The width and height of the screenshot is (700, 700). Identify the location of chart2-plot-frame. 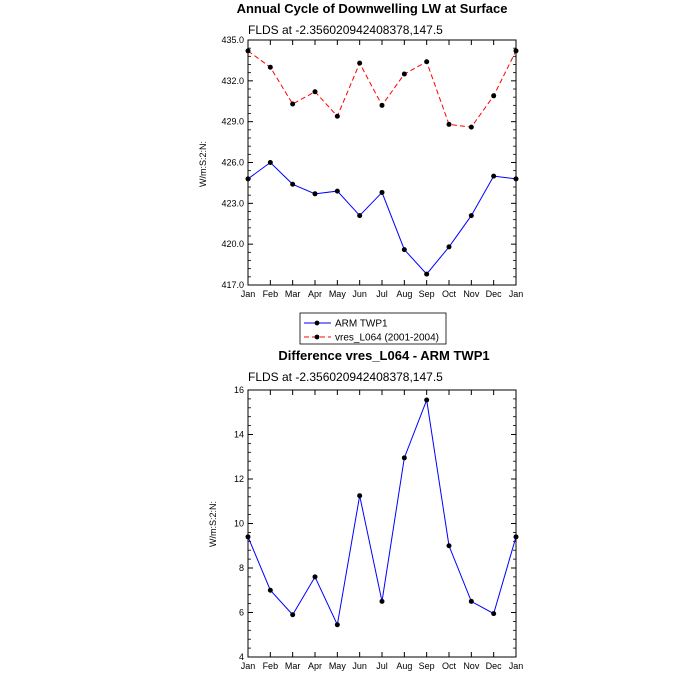
(382, 523).